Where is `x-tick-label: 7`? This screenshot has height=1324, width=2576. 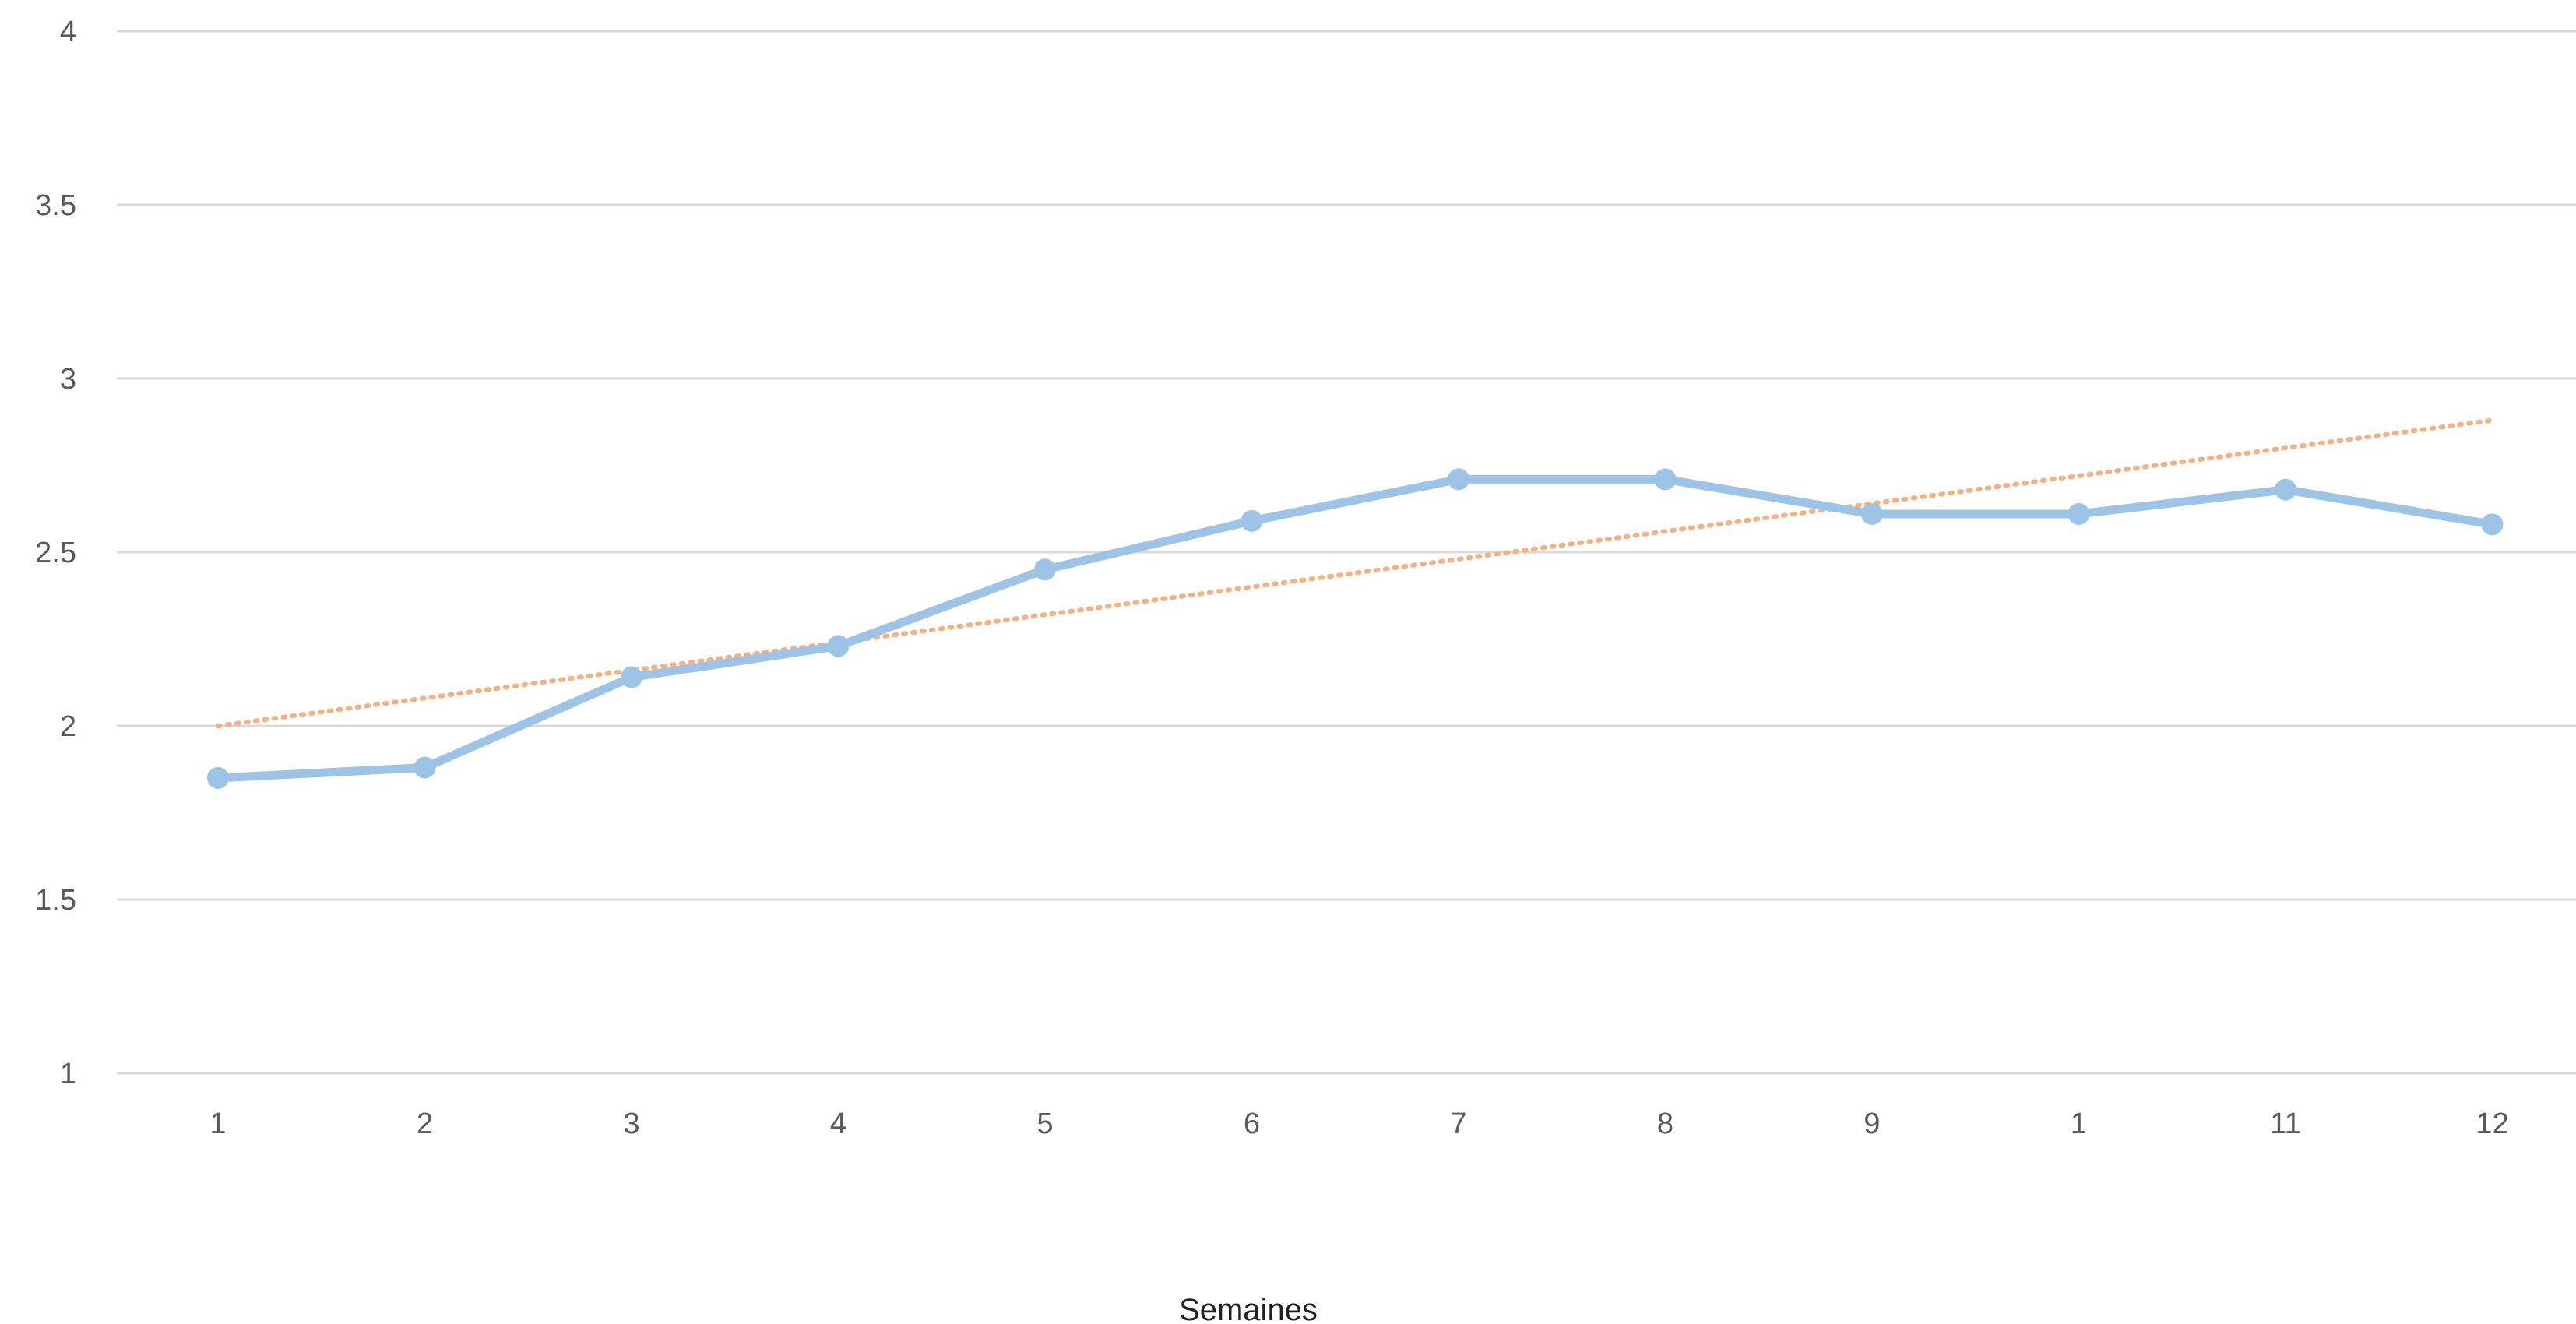 x-tick-label: 7 is located at coordinates (1458, 1123).